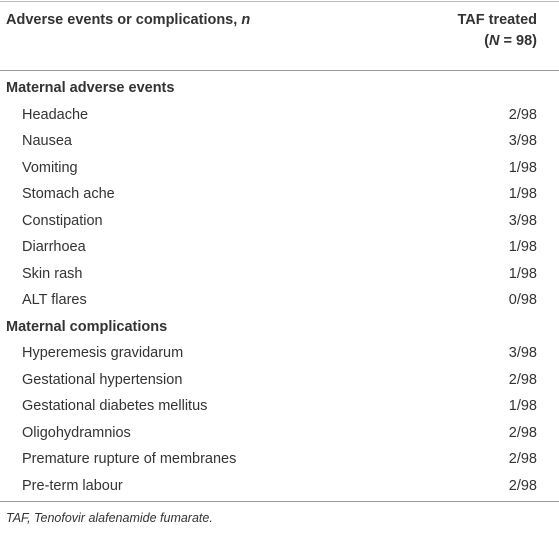 Image resolution: width=559 pixels, height=534 pixels. Describe the element at coordinates (522, 300) in the screenshot. I see `row-value: 0/98` at that location.